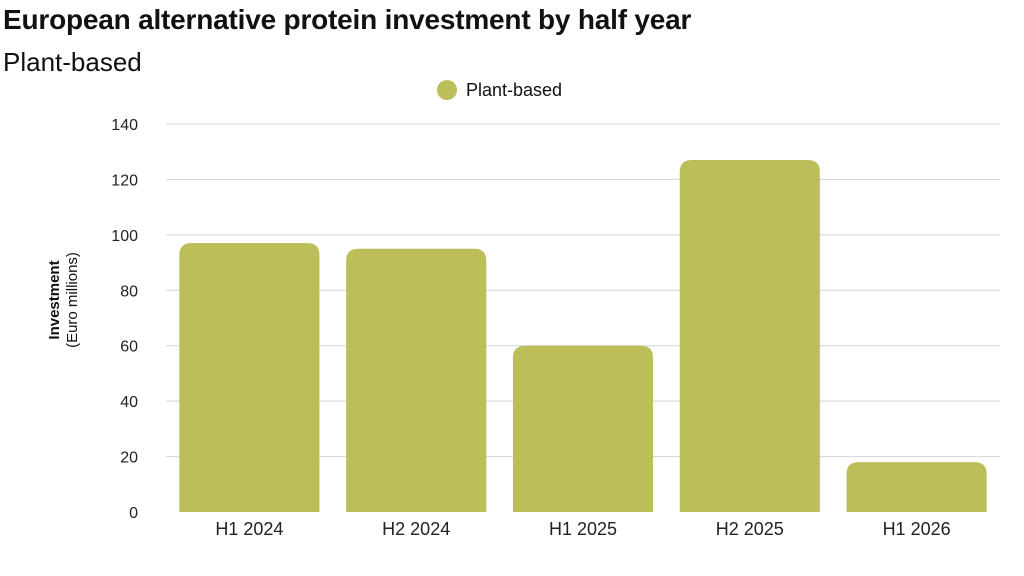 Image resolution: width=1024 pixels, height=576 pixels. What do you see at coordinates (416, 529) in the screenshot?
I see `x-tick-label: H2 2024` at bounding box center [416, 529].